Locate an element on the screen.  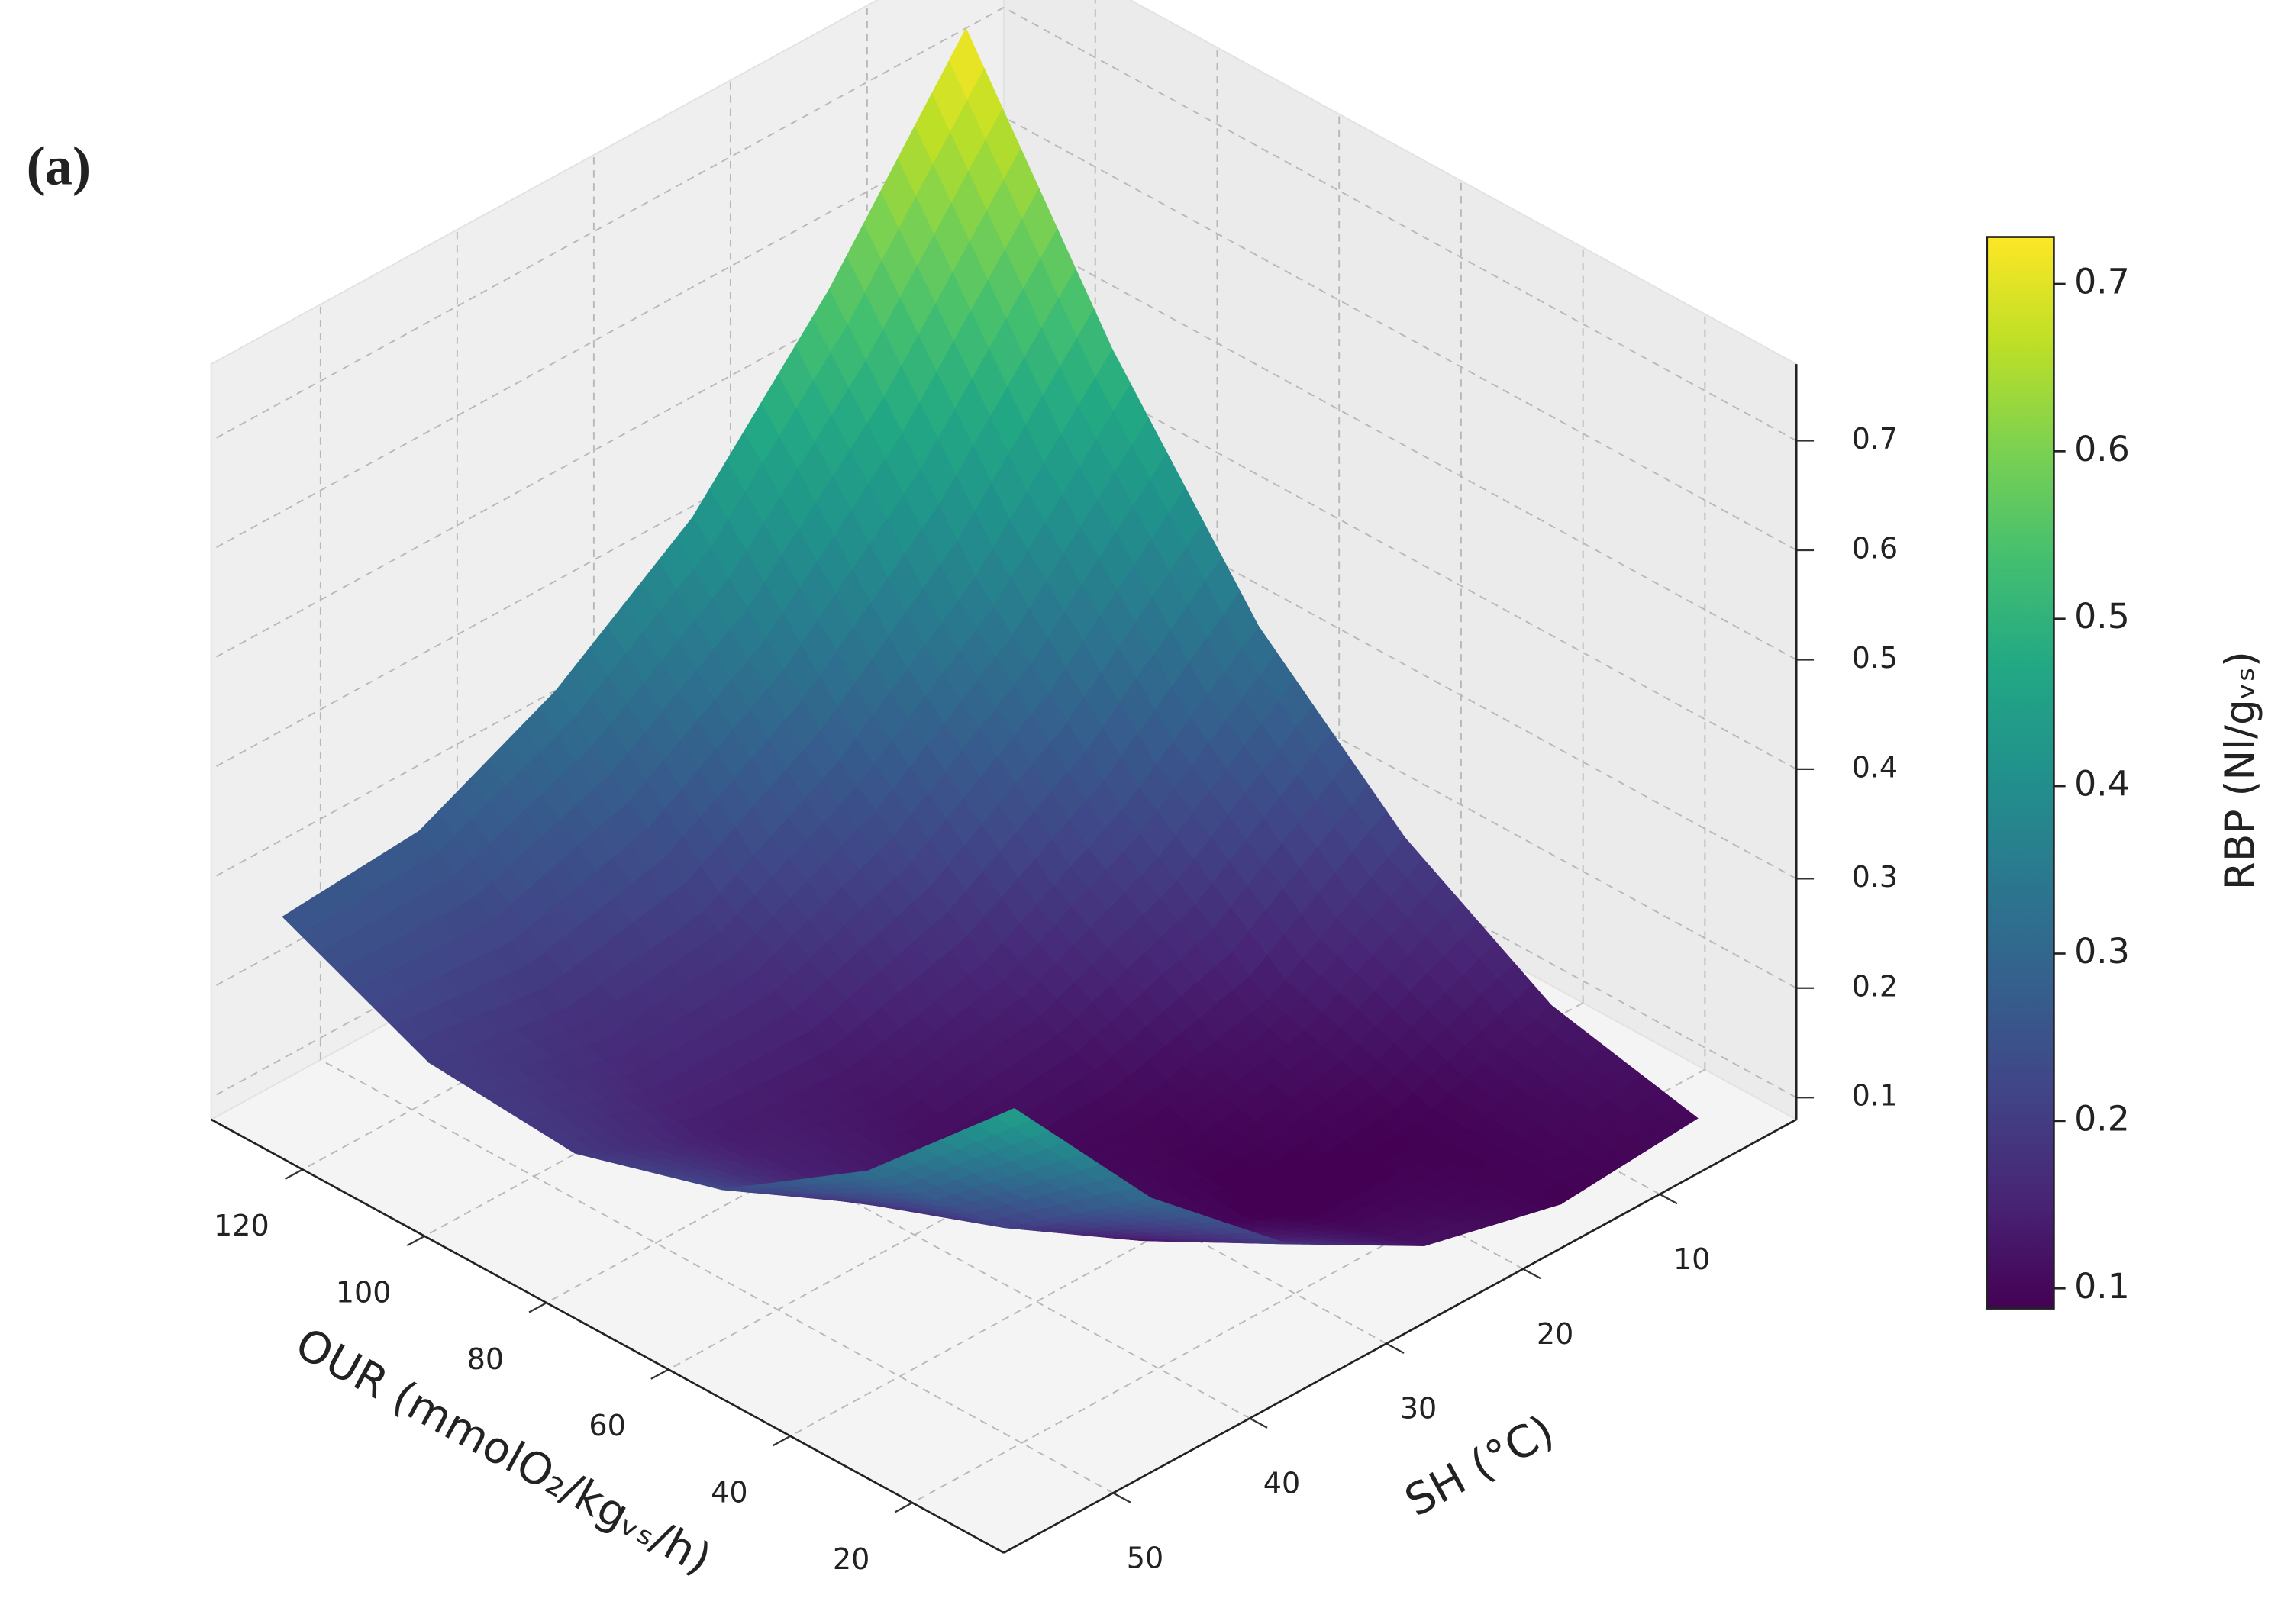
colorbar-gradient is located at coordinates (2020, 773).